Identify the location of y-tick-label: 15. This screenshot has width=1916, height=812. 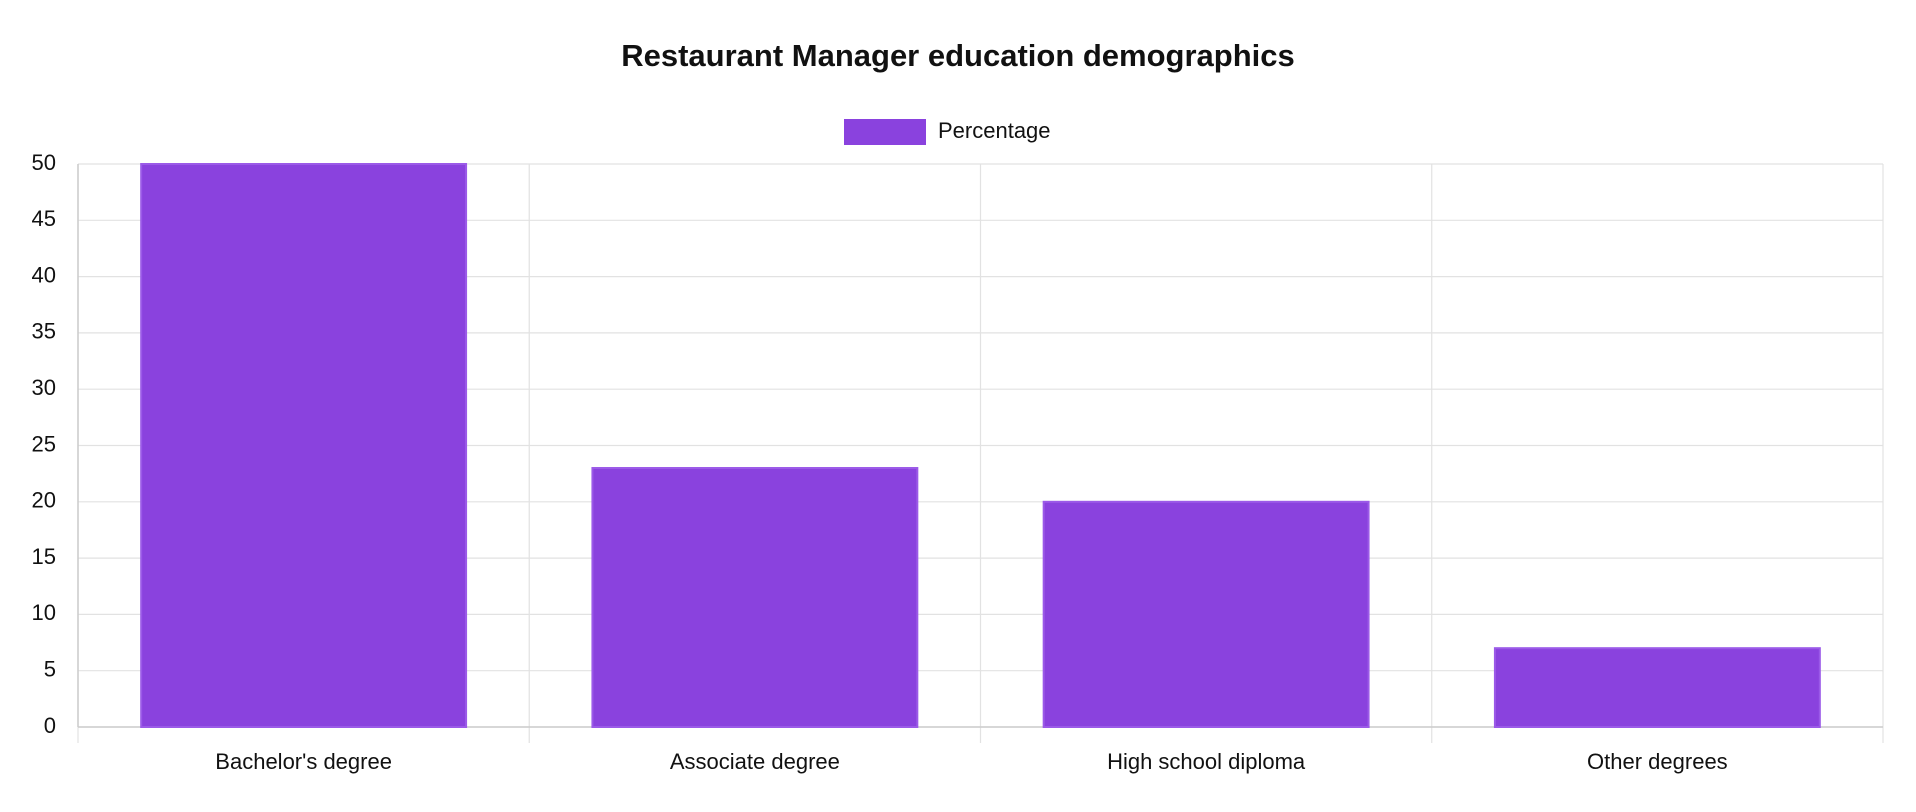
(44, 556).